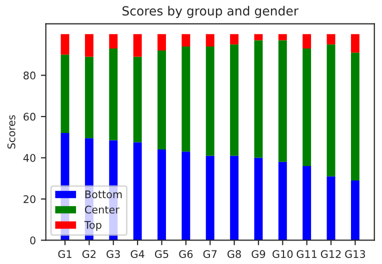 This screenshot has width=382, height=264. I want to click on x-tick-label: G5, so click(161, 254).